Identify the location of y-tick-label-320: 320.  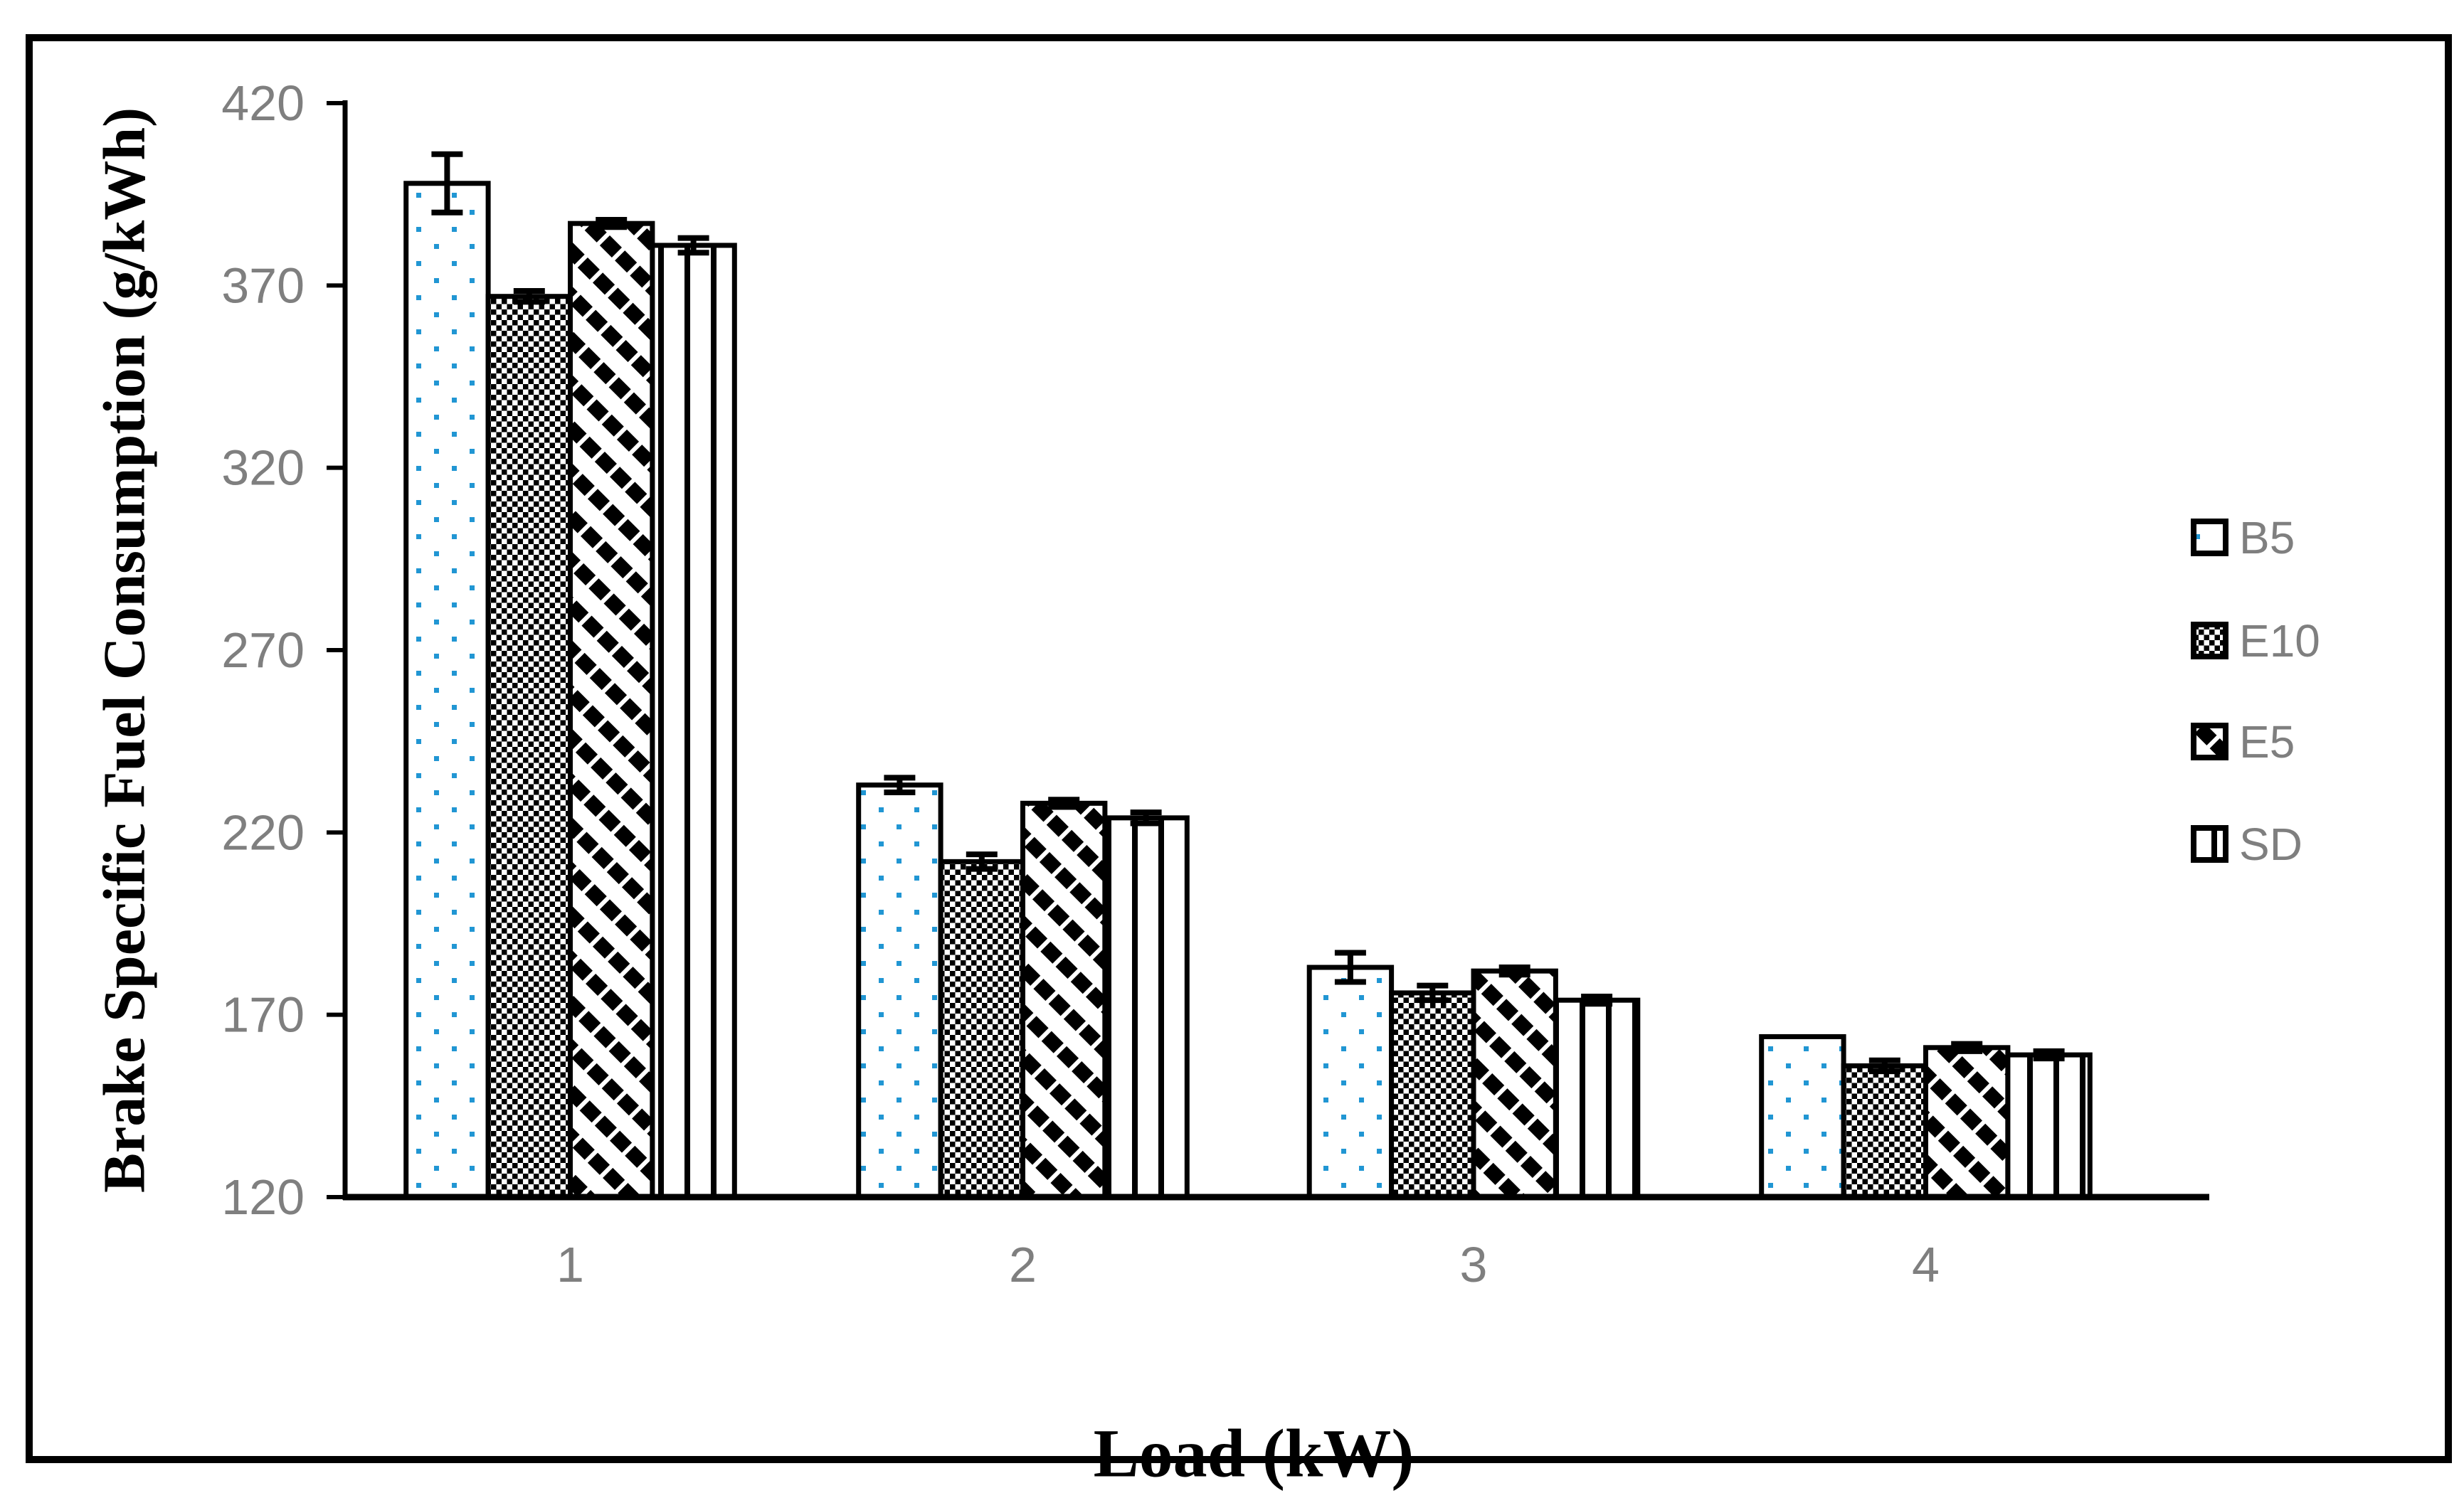
(263, 468).